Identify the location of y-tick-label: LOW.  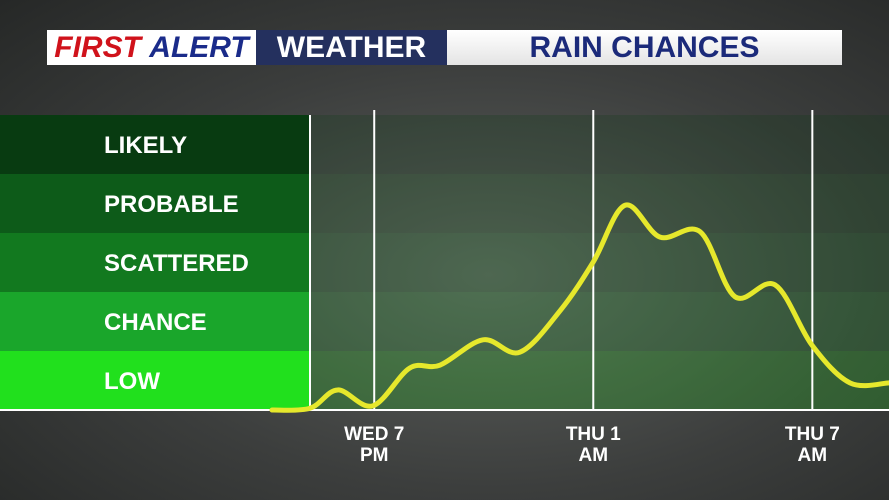
(132, 381).